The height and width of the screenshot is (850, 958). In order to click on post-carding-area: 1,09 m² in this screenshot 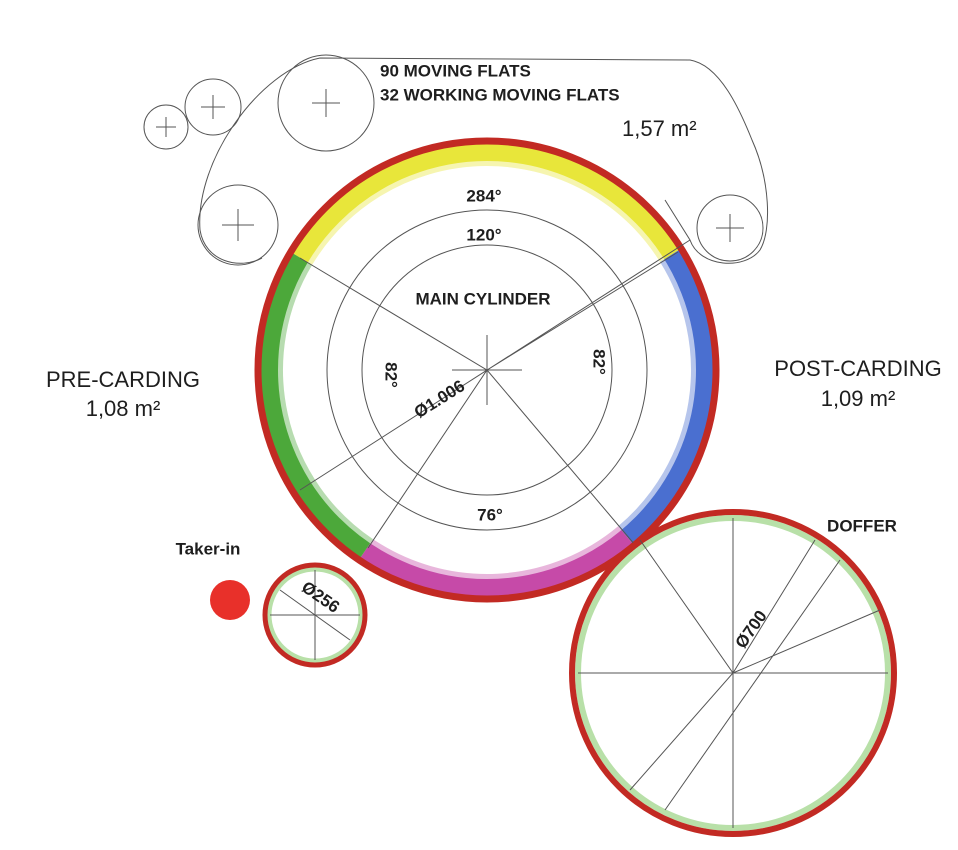, I will do `click(858, 398)`.